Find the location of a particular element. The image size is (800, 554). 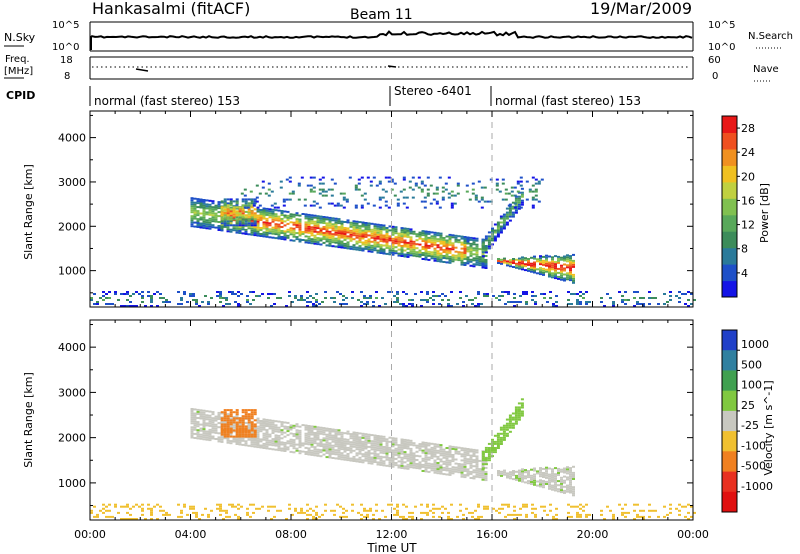

power-region-late-band is located at coordinates (536, 268).